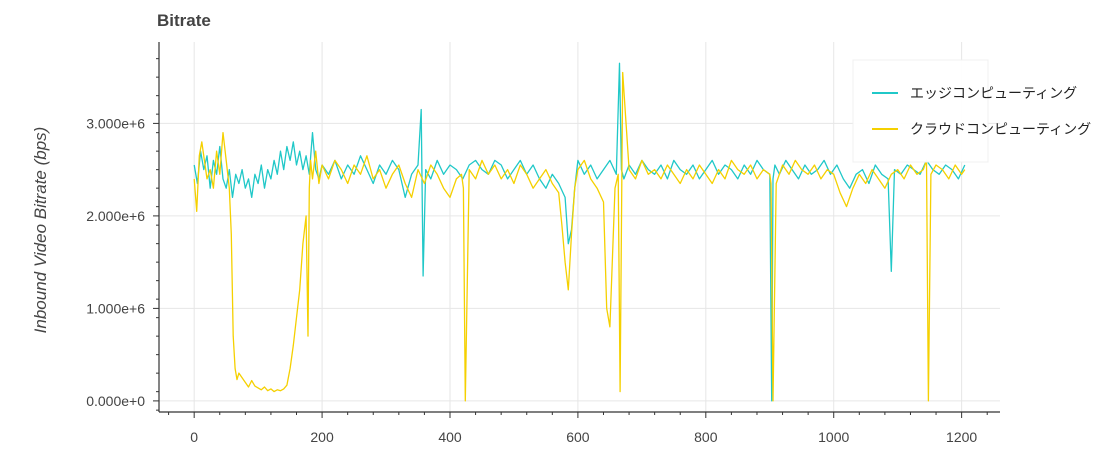  What do you see at coordinates (115, 308) in the screenshot?
I see `y-tick-label-1: 1.000e+6` at bounding box center [115, 308].